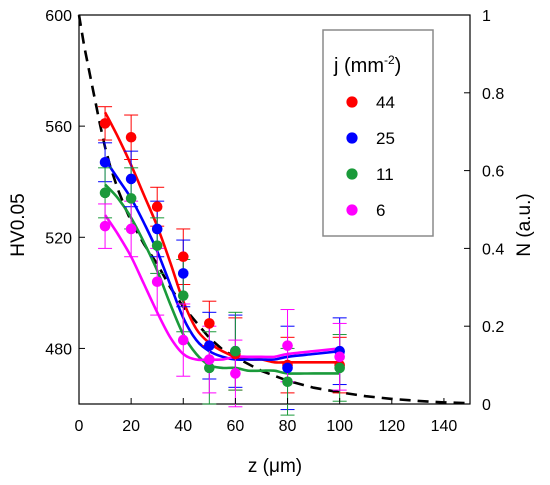 This screenshot has width=550, height=485. I want to click on legend: j (mm-2) 44 25 11 6, so click(378, 133).